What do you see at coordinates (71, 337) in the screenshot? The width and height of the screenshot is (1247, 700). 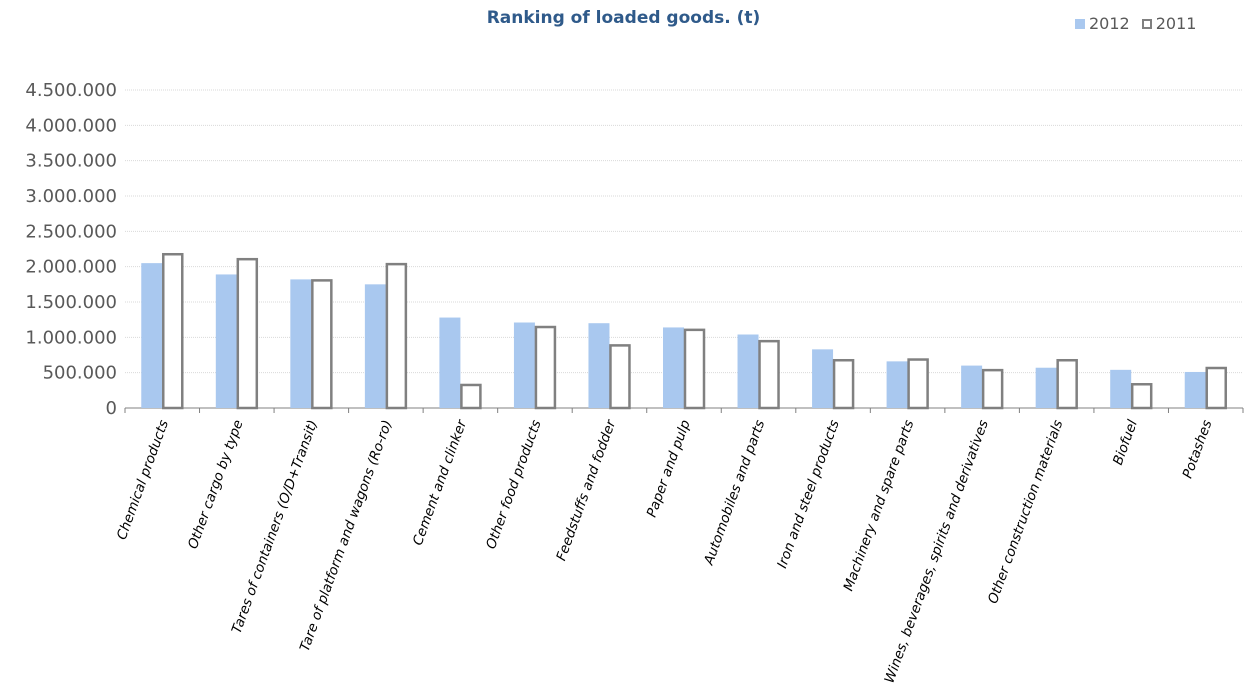 I see `y-tick-label: 1.000.000` at bounding box center [71, 337].